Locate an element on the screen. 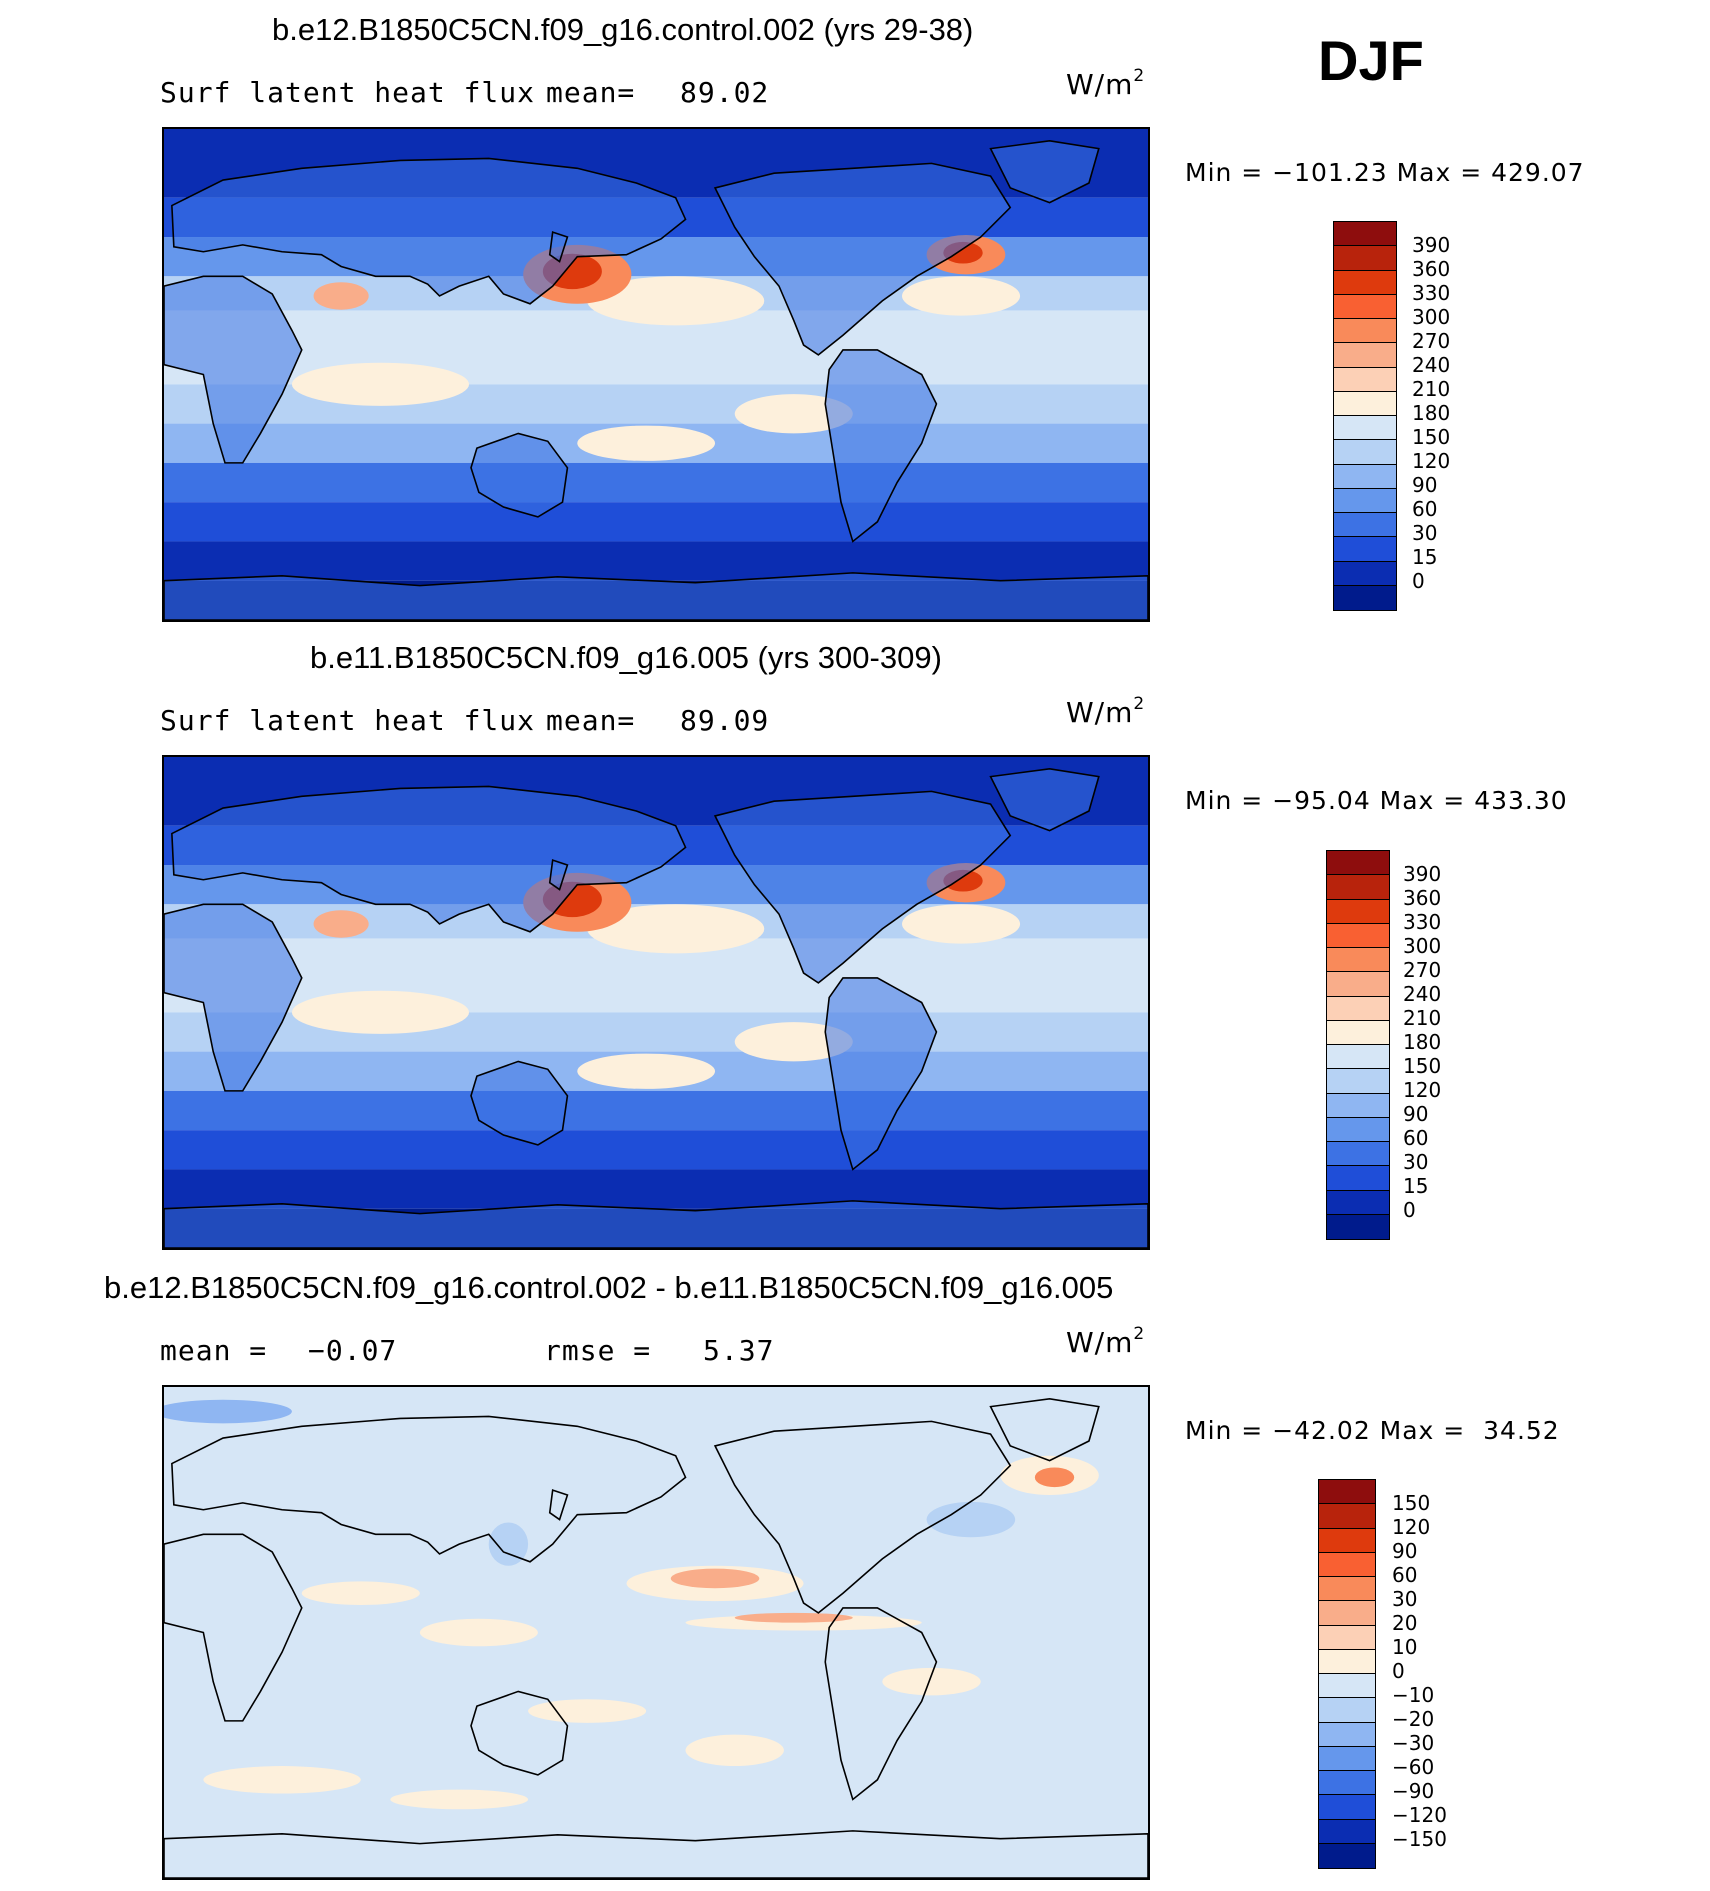  colorbar-tick-label: 360 is located at coordinates (1431, 269).